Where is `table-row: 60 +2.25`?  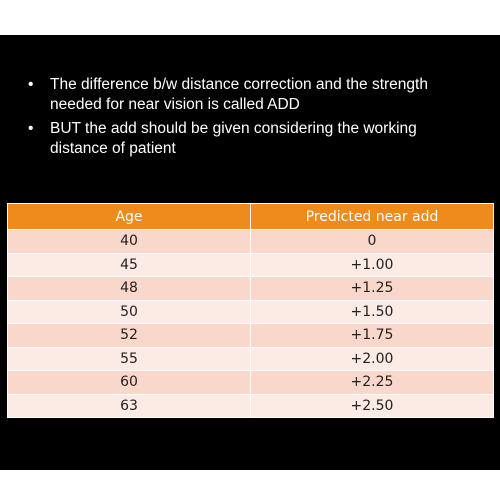
table-row: 60 +2.25 is located at coordinates (250, 382).